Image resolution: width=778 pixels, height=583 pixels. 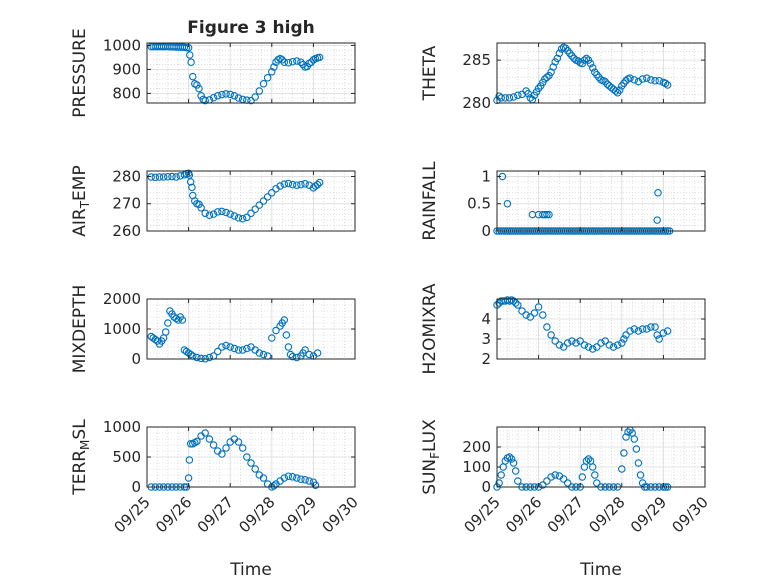 What do you see at coordinates (81, 457) in the screenshot?
I see `y-axis-label: TERRMSL` at bounding box center [81, 457].